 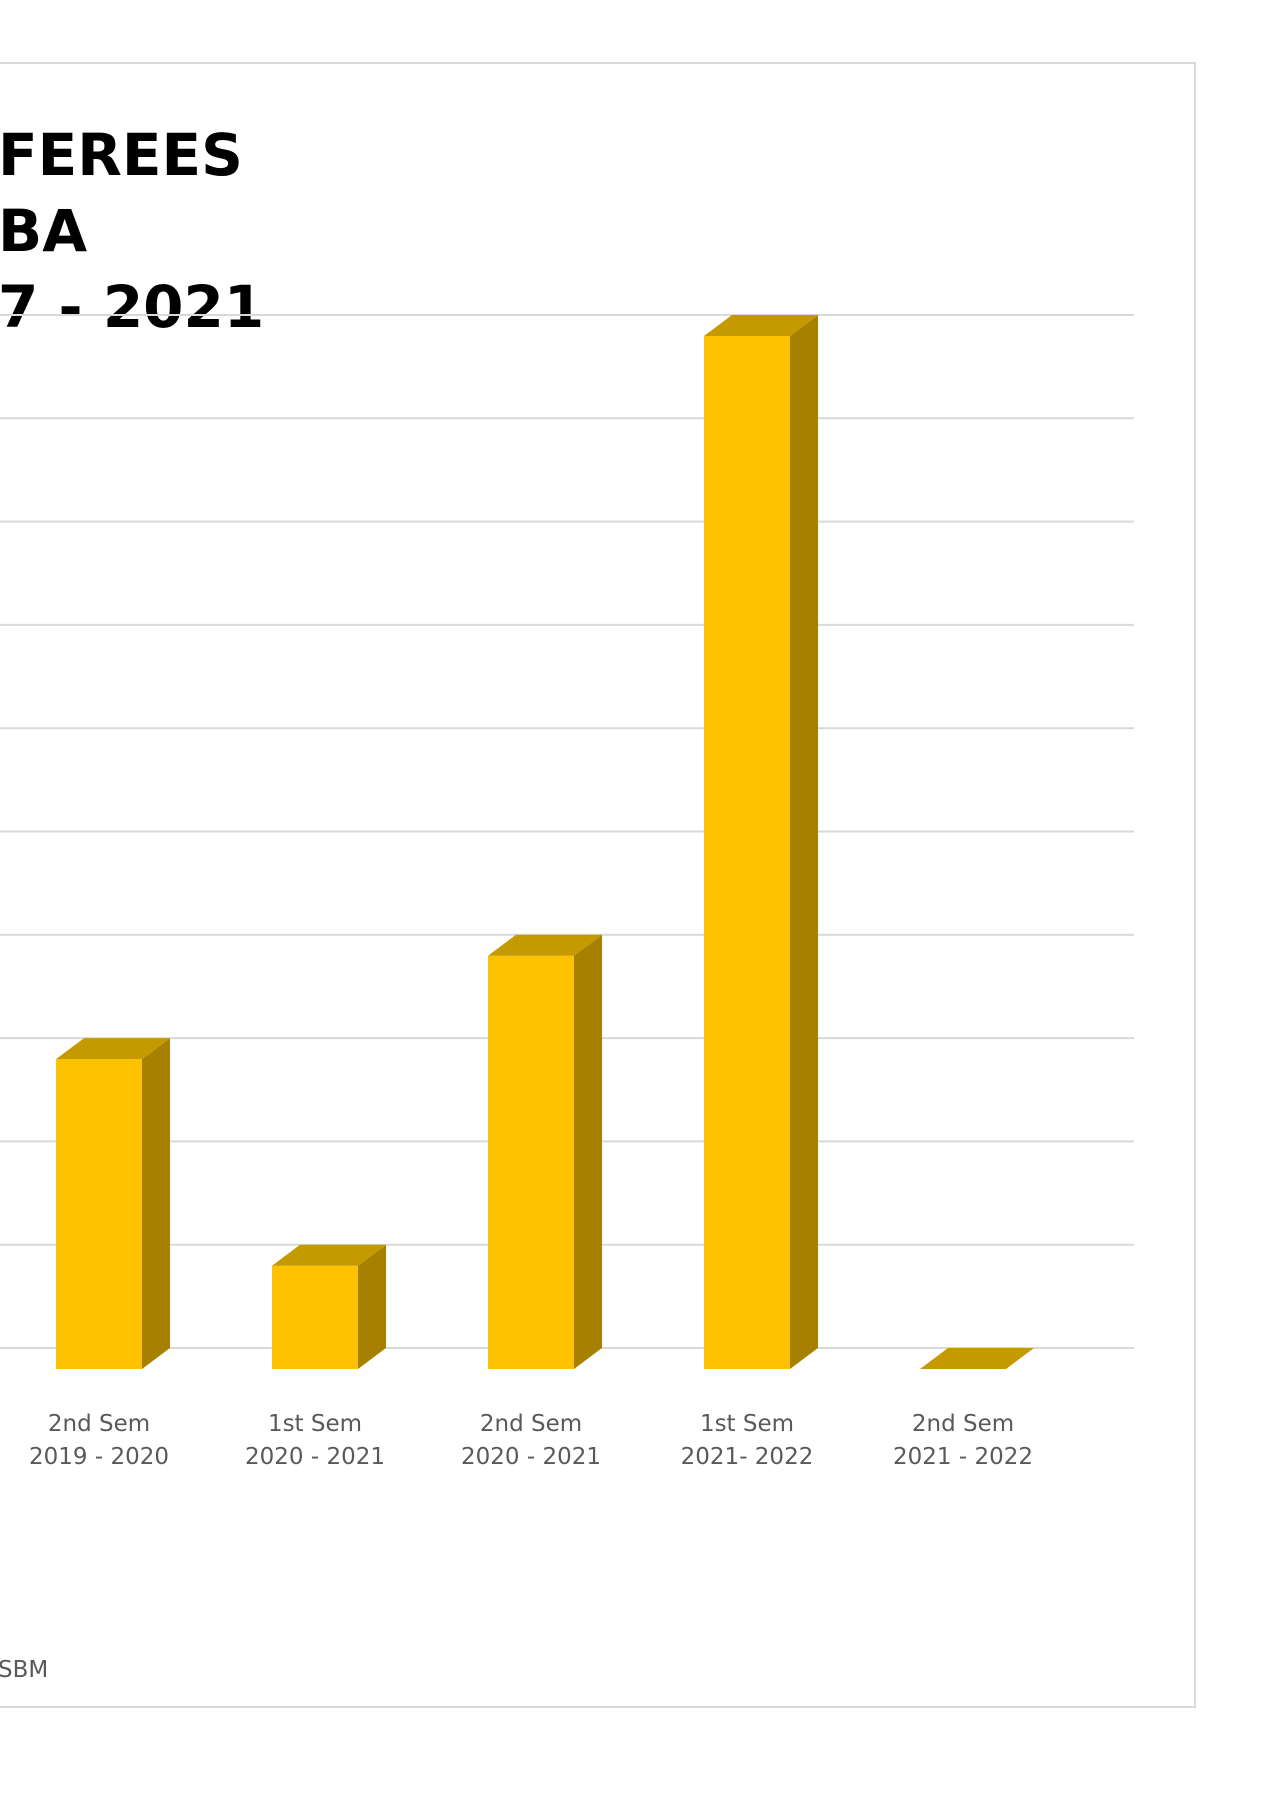 What do you see at coordinates (24, 1670) in the screenshot?
I see `chart-footnote: SBM` at bounding box center [24, 1670].